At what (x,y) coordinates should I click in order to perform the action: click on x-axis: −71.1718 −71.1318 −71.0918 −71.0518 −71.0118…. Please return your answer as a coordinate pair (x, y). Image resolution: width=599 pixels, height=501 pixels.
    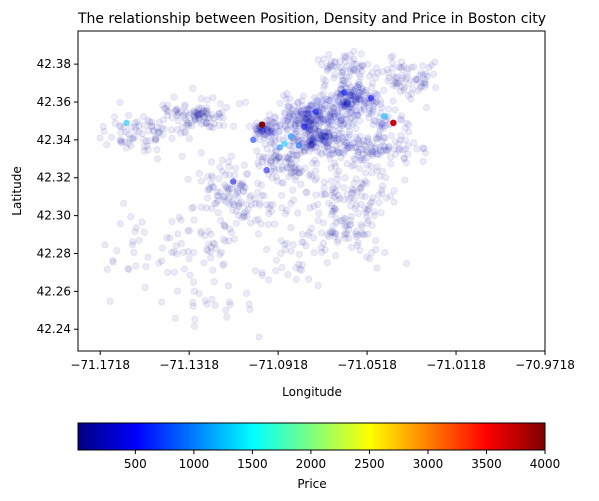
    Looking at the image, I should click on (322, 361).